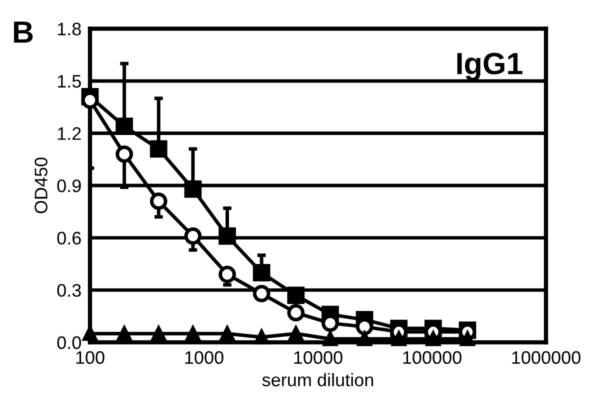 The image size is (600, 410). What do you see at coordinates (69, 133) in the screenshot?
I see `y-tick-label: 1.2` at bounding box center [69, 133].